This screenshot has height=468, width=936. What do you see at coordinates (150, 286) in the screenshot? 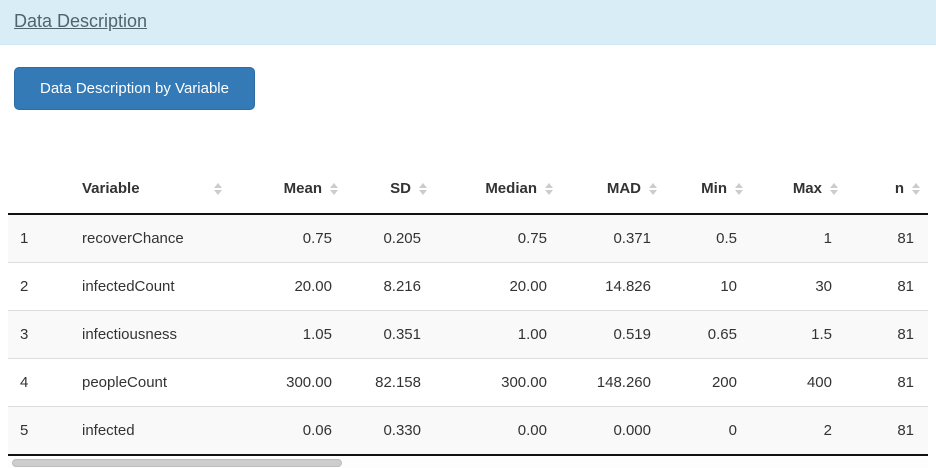
I see `cell-variable: infectedCount` at bounding box center [150, 286].